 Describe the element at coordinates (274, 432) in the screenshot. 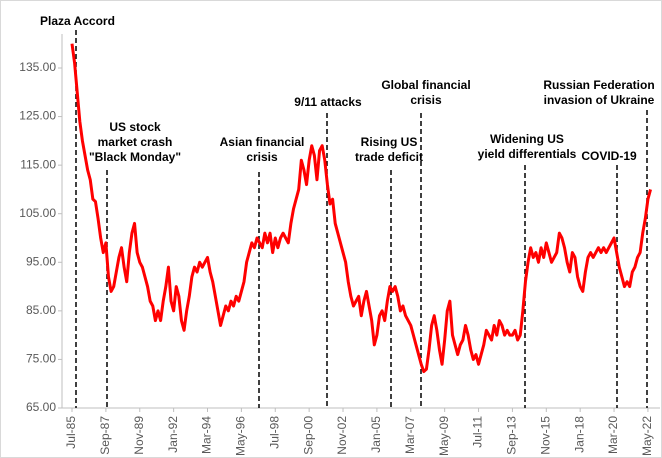

I see `x-tick-label: Jul-98` at that location.